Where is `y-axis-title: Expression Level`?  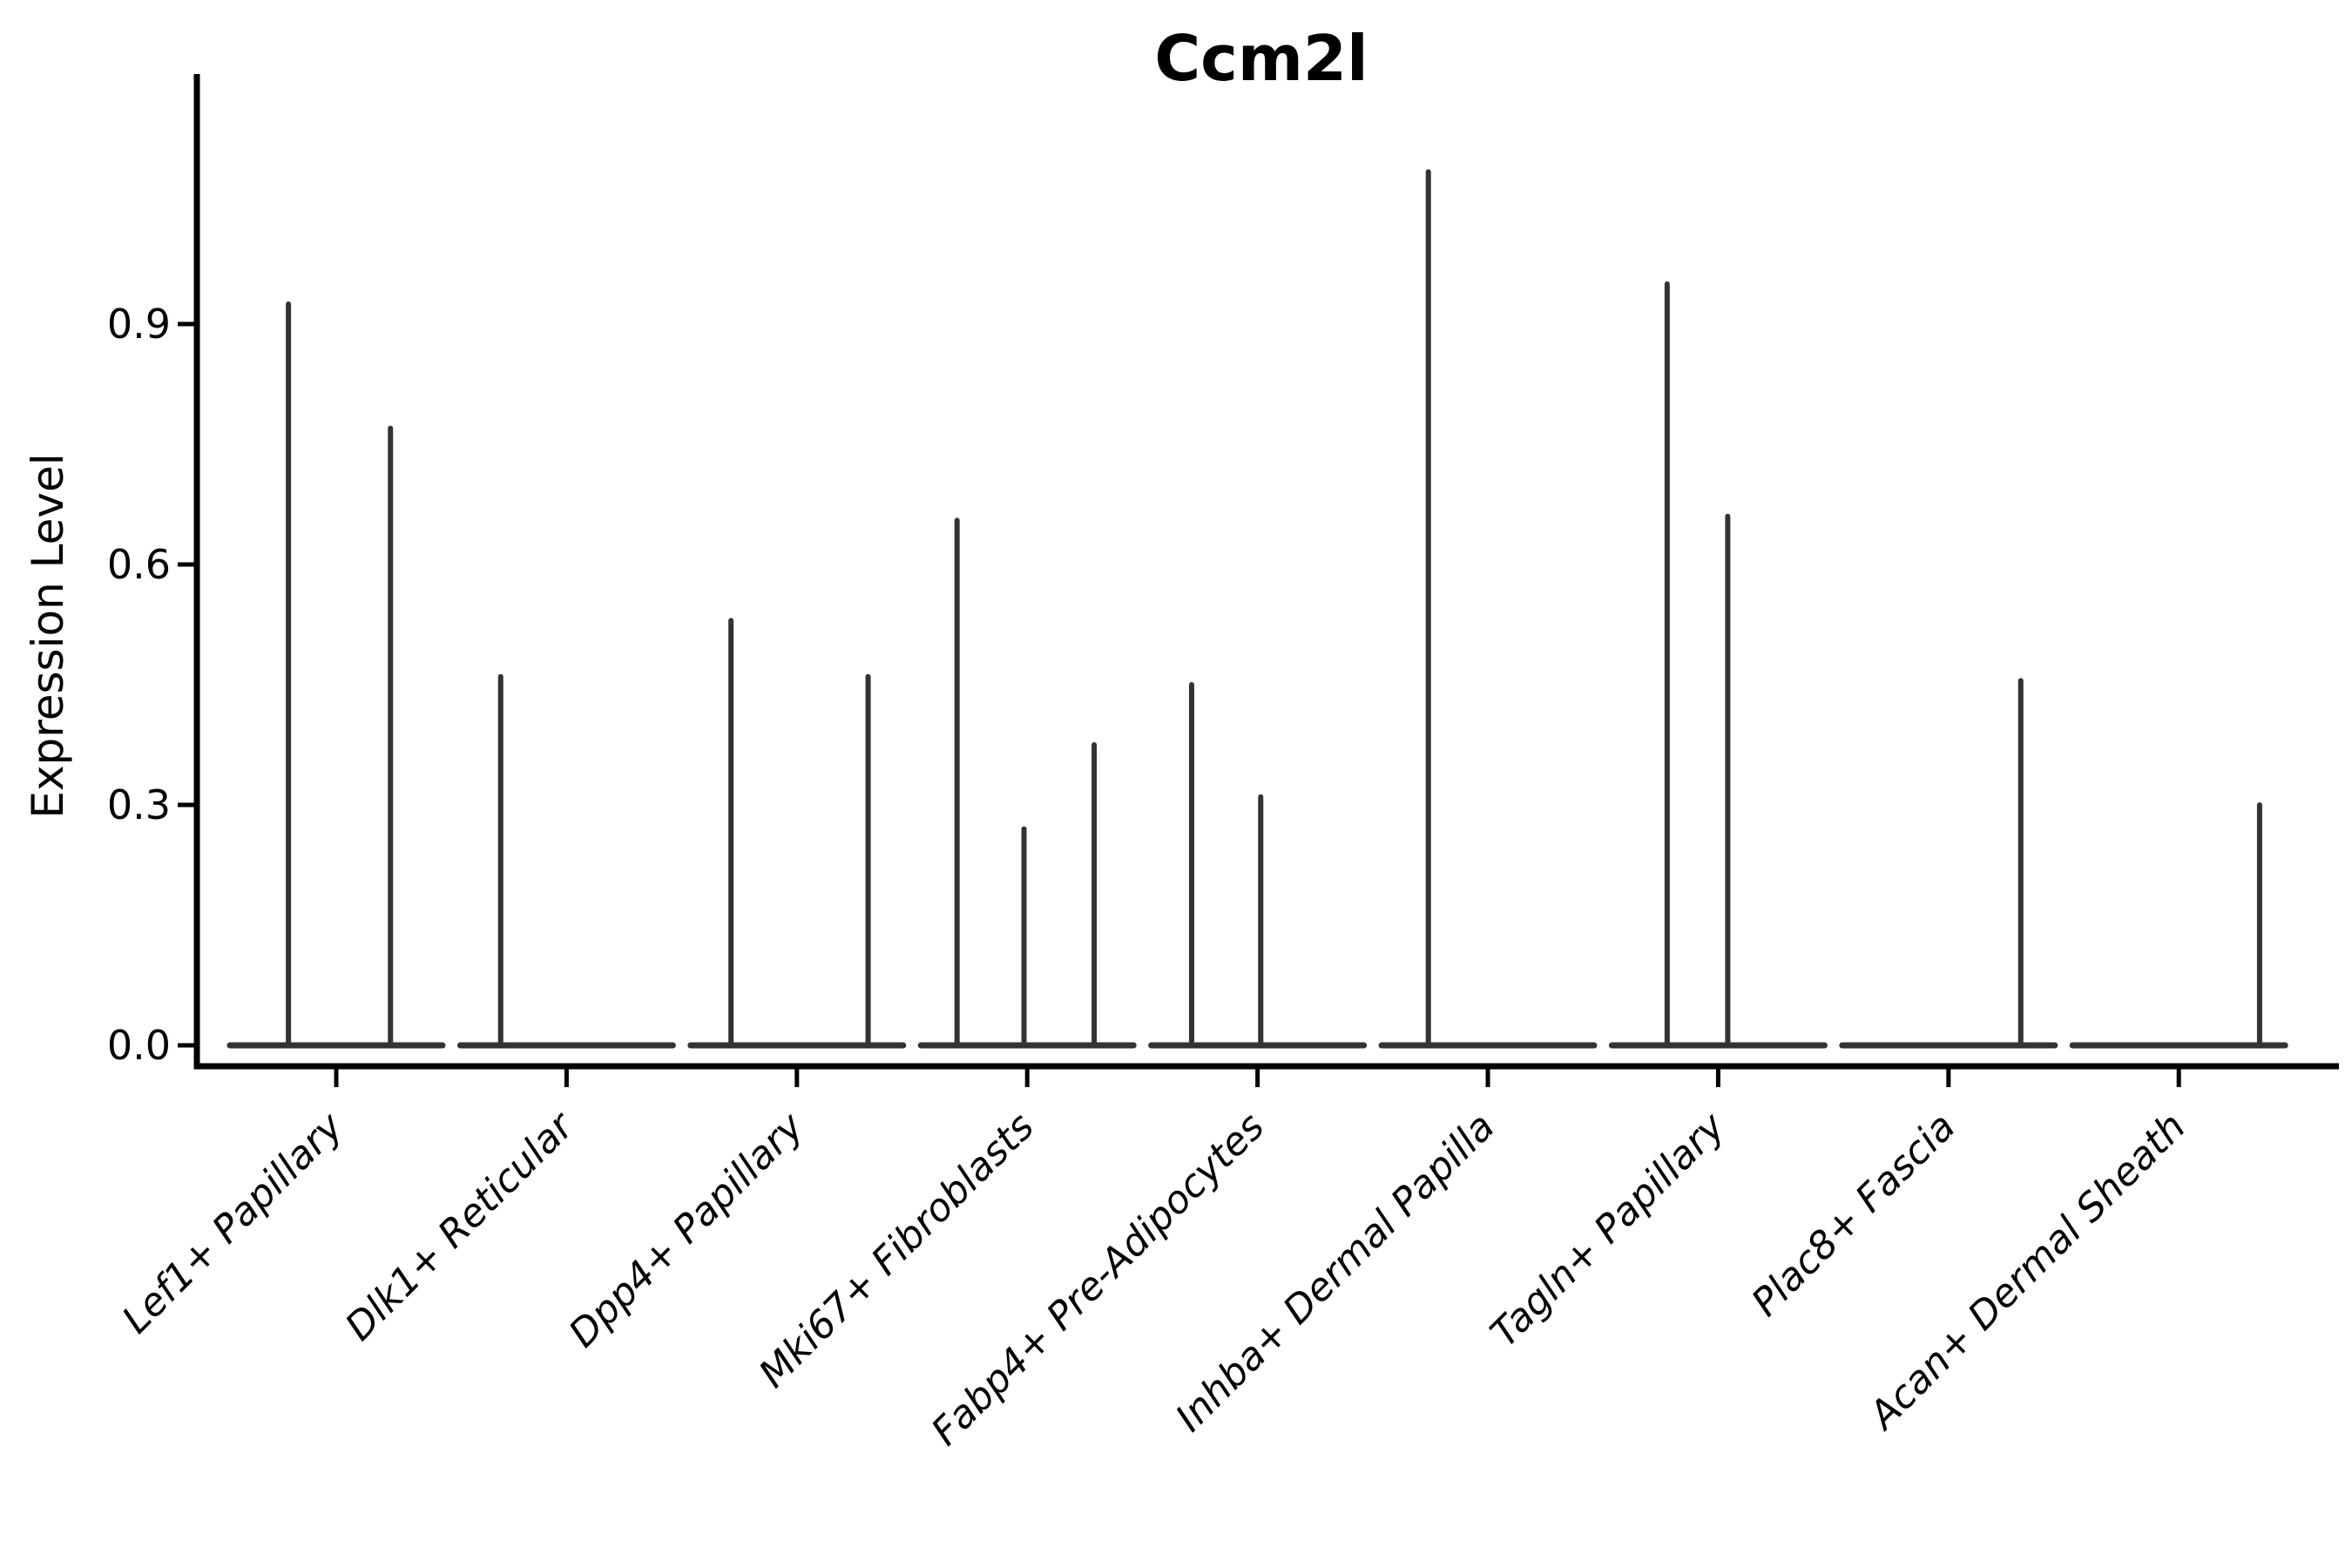 y-axis-title: Expression Level is located at coordinates (48, 635).